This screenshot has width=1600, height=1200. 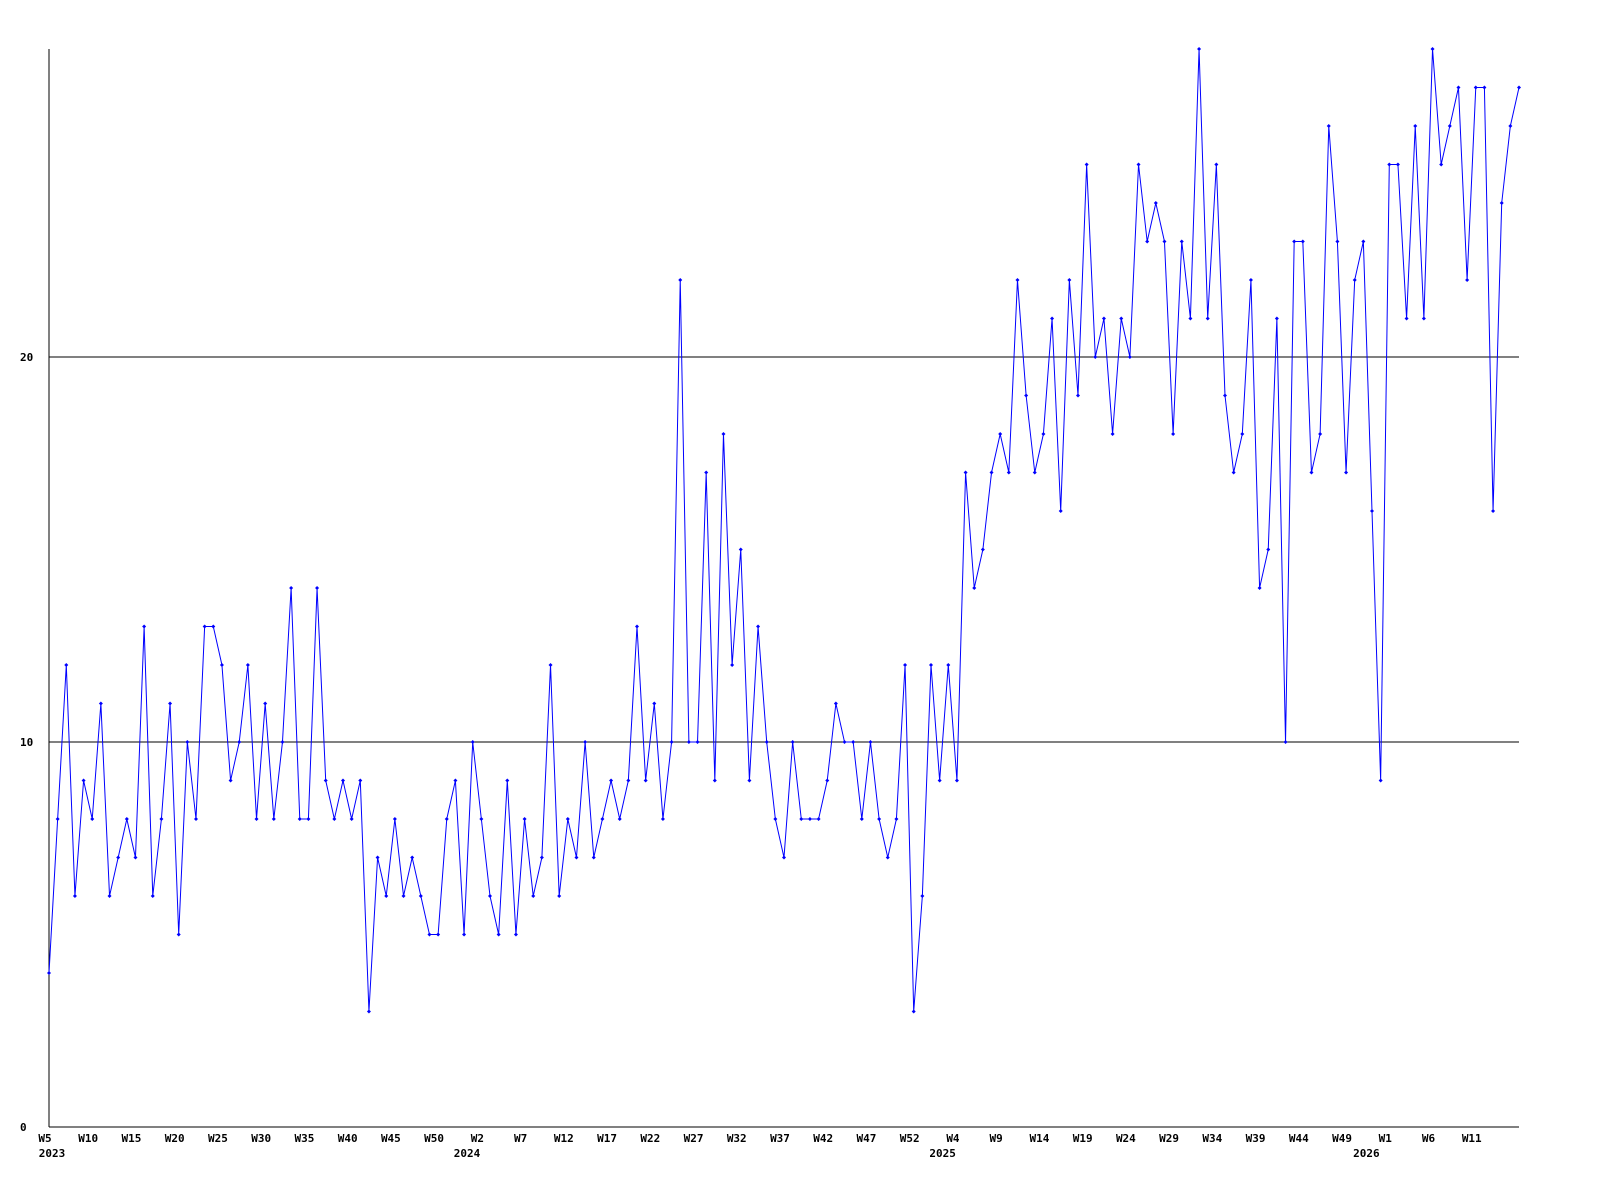 I want to click on x-tick-label: W11, so click(x=1472, y=1138).